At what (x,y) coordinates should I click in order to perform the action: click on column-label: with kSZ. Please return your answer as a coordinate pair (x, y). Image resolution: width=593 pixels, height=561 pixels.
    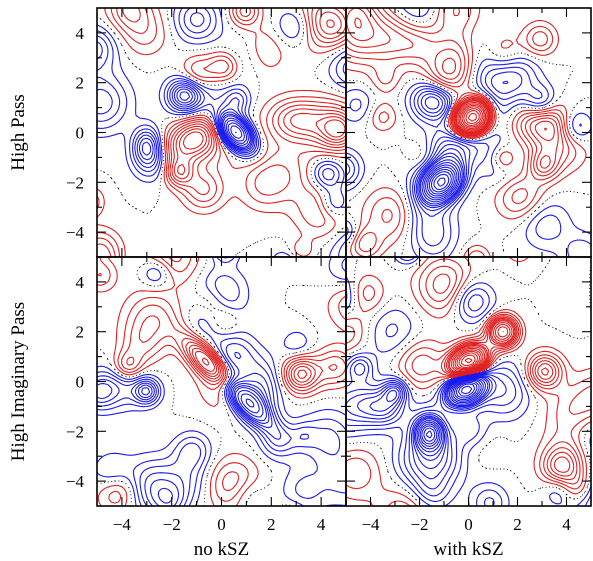
    Looking at the image, I should click on (468, 549).